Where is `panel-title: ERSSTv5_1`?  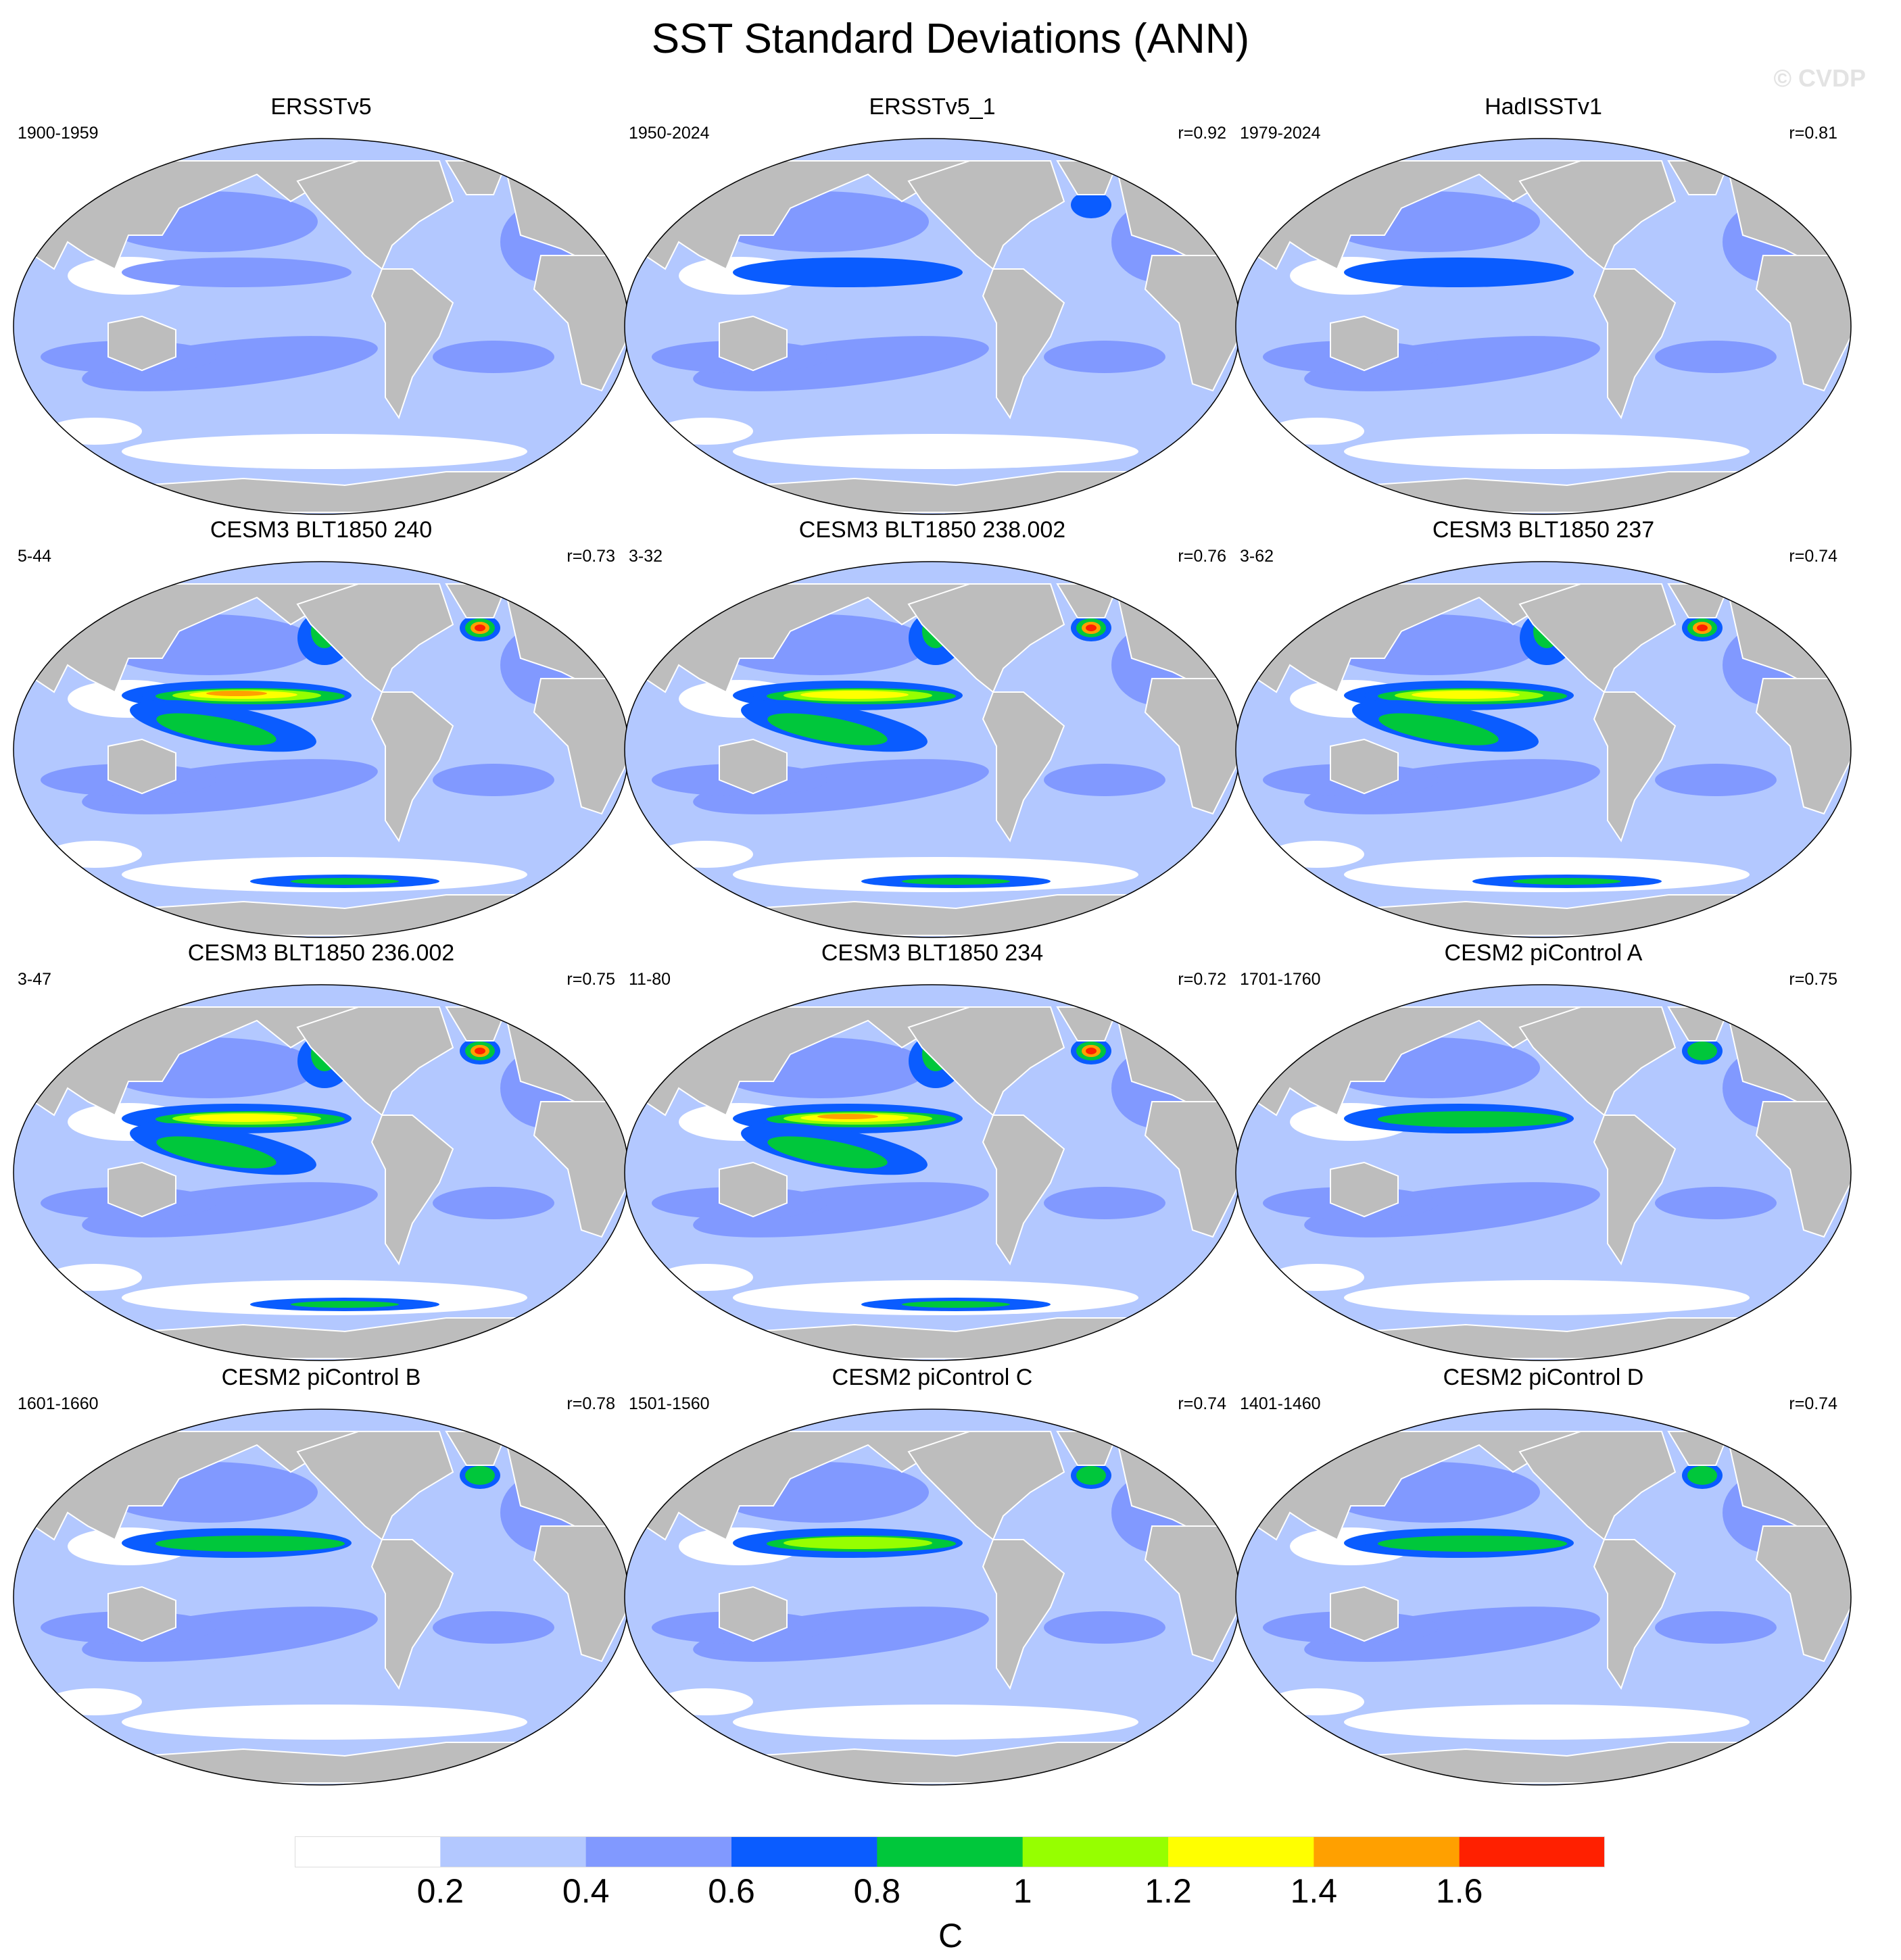
panel-title: ERSSTv5_1 is located at coordinates (932, 107).